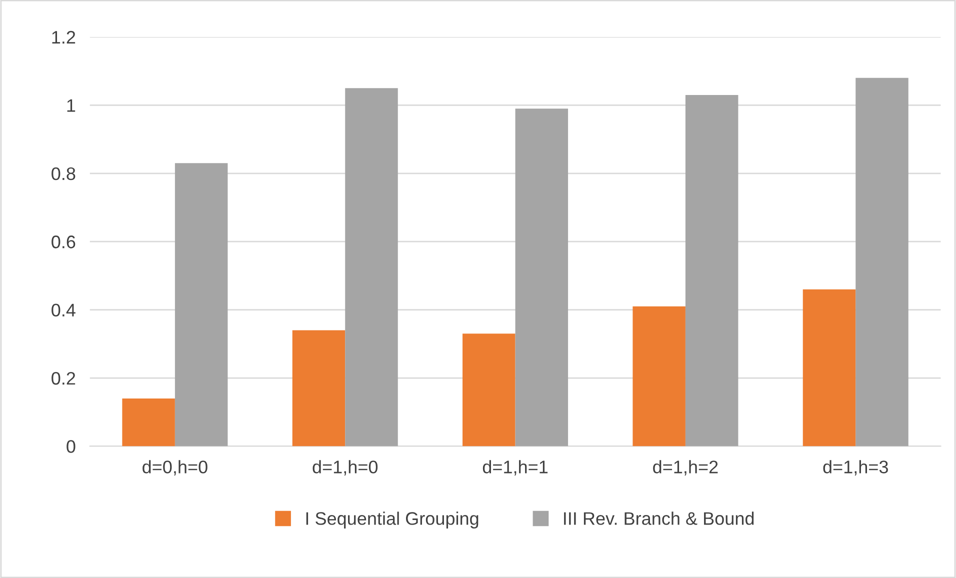 This screenshot has width=956, height=578. I want to click on x-tick-label: d=1,h=2, so click(685, 468).